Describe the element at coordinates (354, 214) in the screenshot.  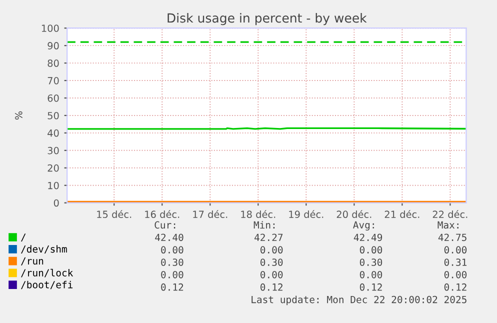
I see `x-tick-label: 20 déc.` at that location.